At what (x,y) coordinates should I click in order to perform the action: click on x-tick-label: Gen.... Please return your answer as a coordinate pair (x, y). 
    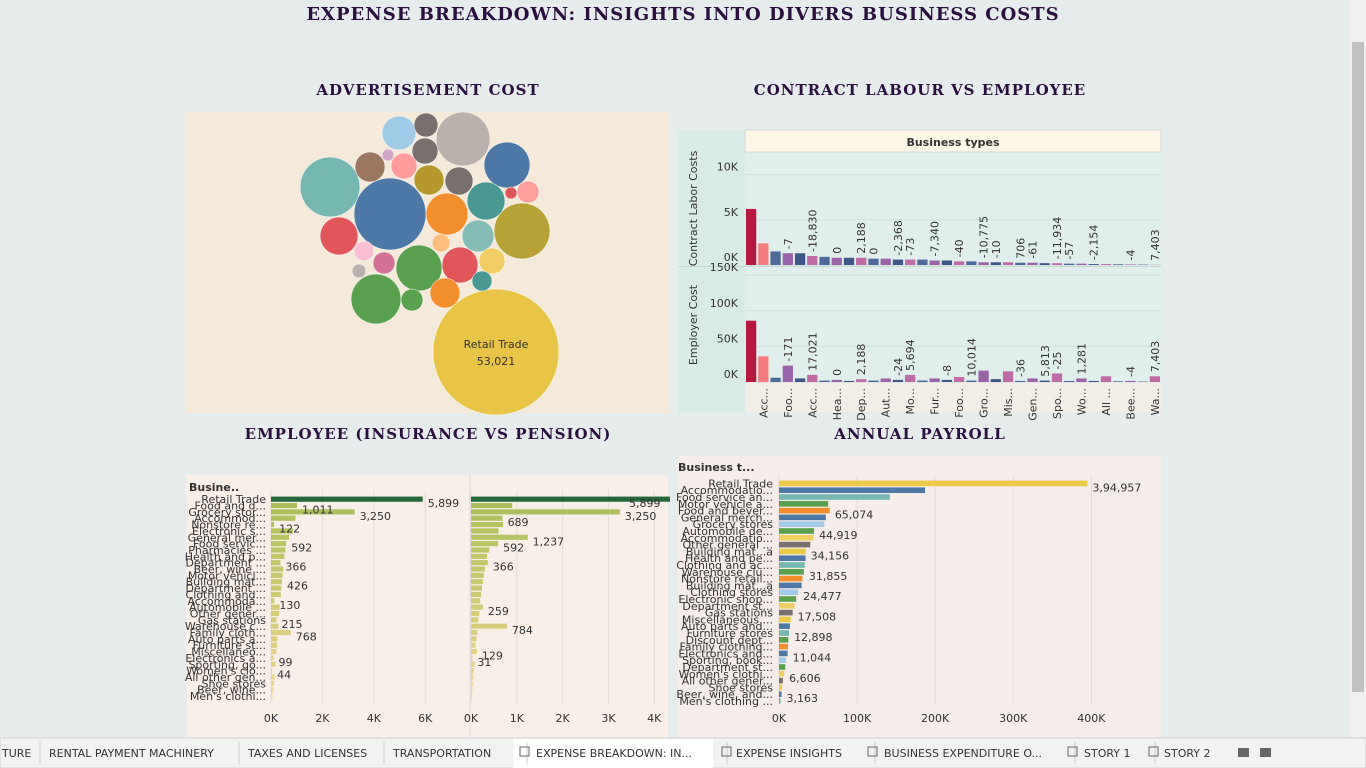
    Looking at the image, I should click on (1033, 404).